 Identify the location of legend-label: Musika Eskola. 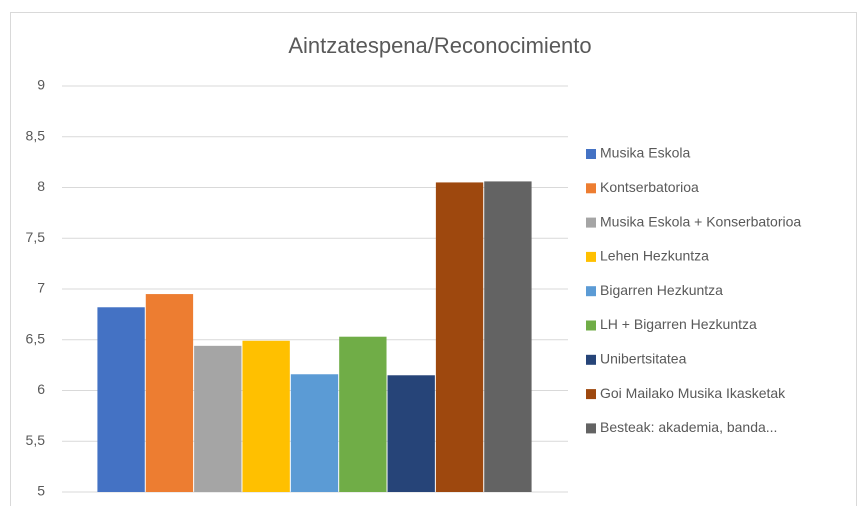
(645, 153).